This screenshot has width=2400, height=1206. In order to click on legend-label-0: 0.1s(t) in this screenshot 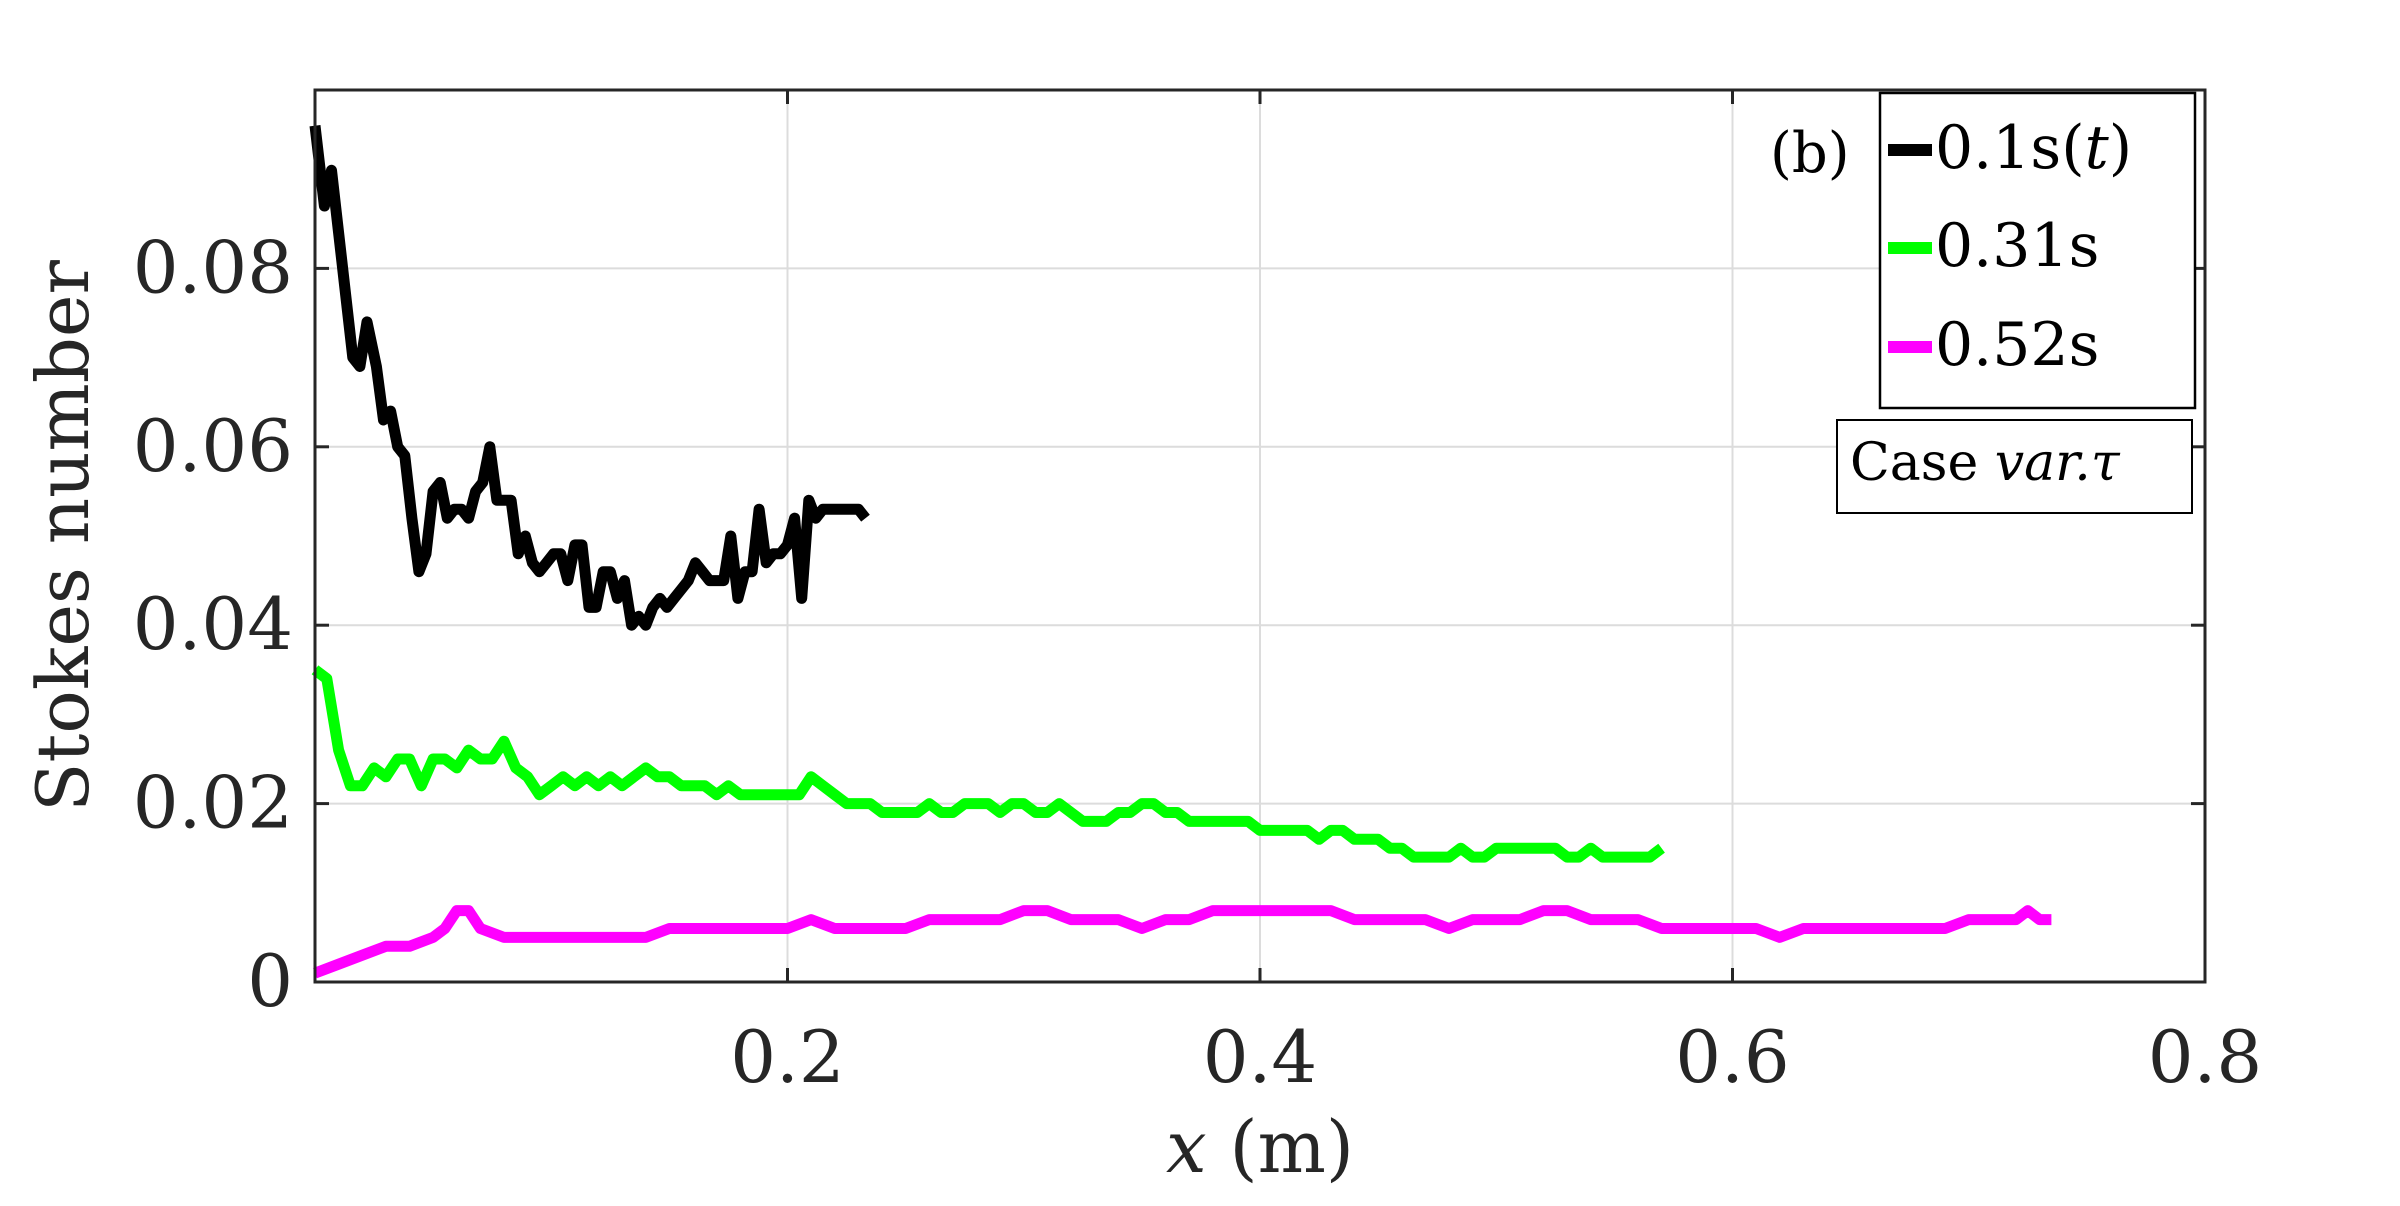, I will do `click(2033, 148)`.